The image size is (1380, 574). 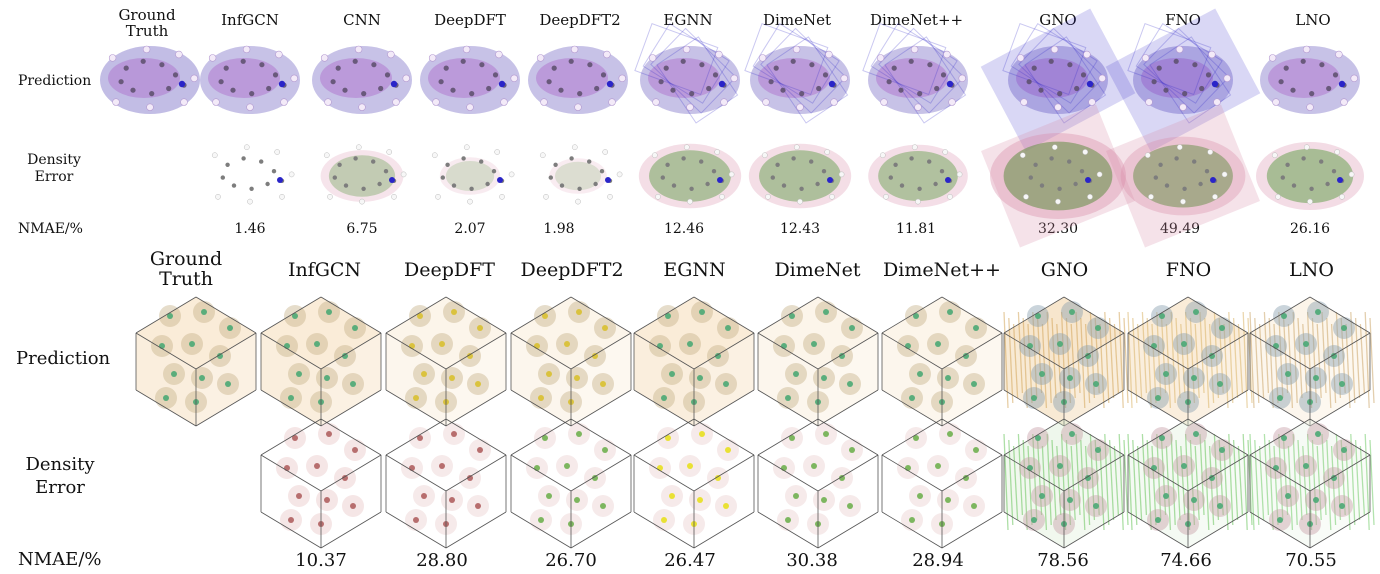 I want to click on error-halo, so click(x=800, y=176).